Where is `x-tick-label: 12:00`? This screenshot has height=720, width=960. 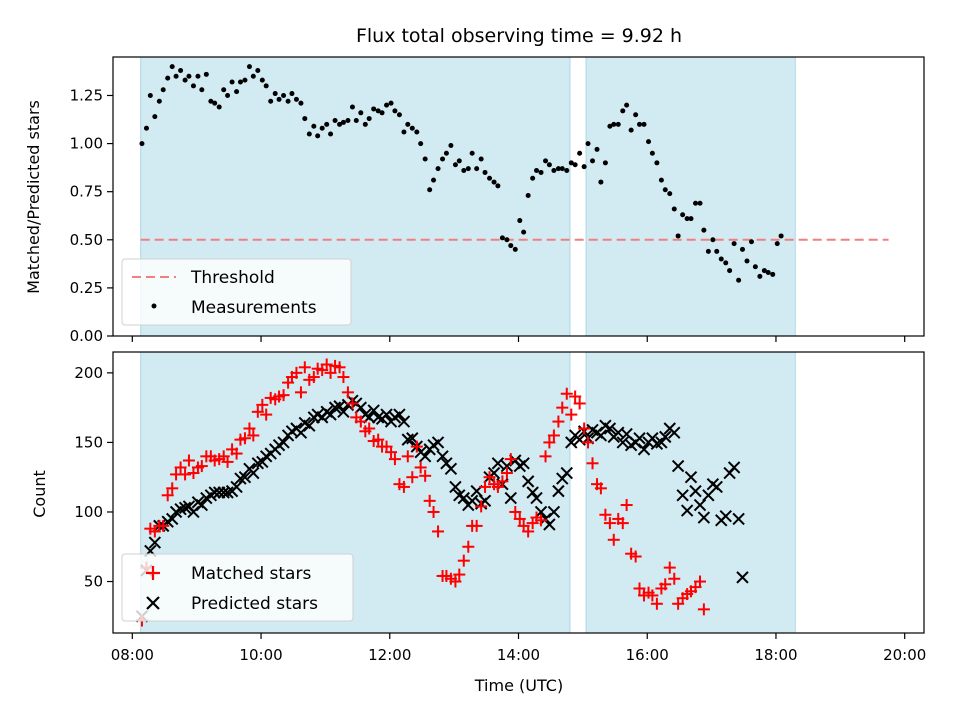 x-tick-label: 12:00 is located at coordinates (389, 655).